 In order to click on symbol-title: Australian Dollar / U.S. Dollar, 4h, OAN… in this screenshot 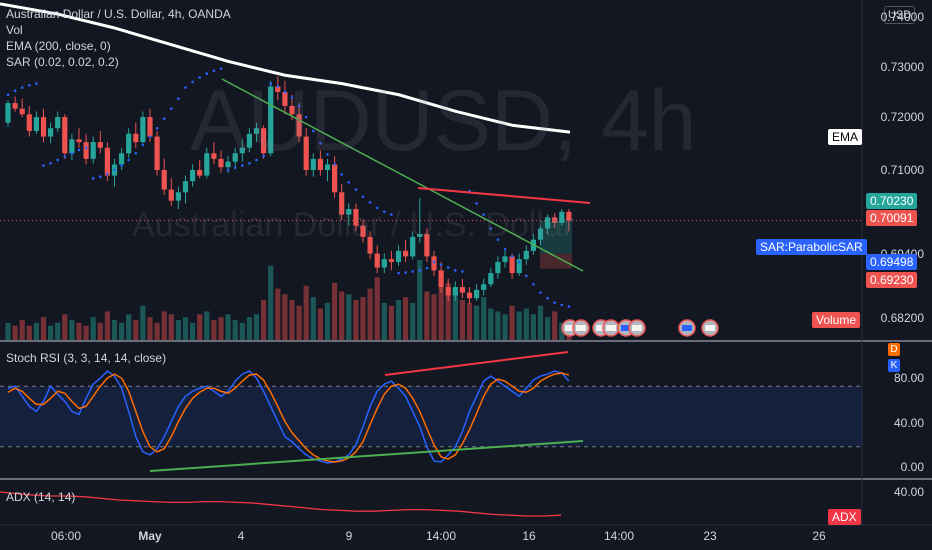, I will do `click(118, 14)`.